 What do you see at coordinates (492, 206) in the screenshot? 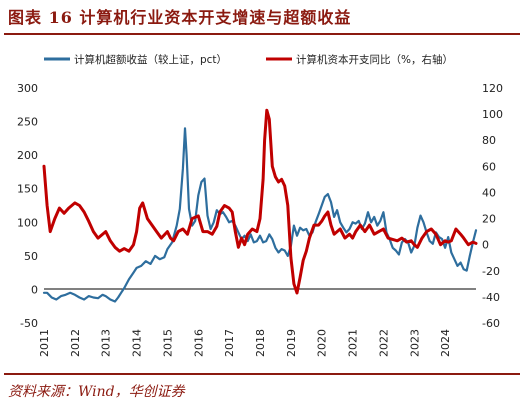
I see `y-right-axis: 120 100 80 60 40 20 0 -20 -40 -60` at bounding box center [492, 206].